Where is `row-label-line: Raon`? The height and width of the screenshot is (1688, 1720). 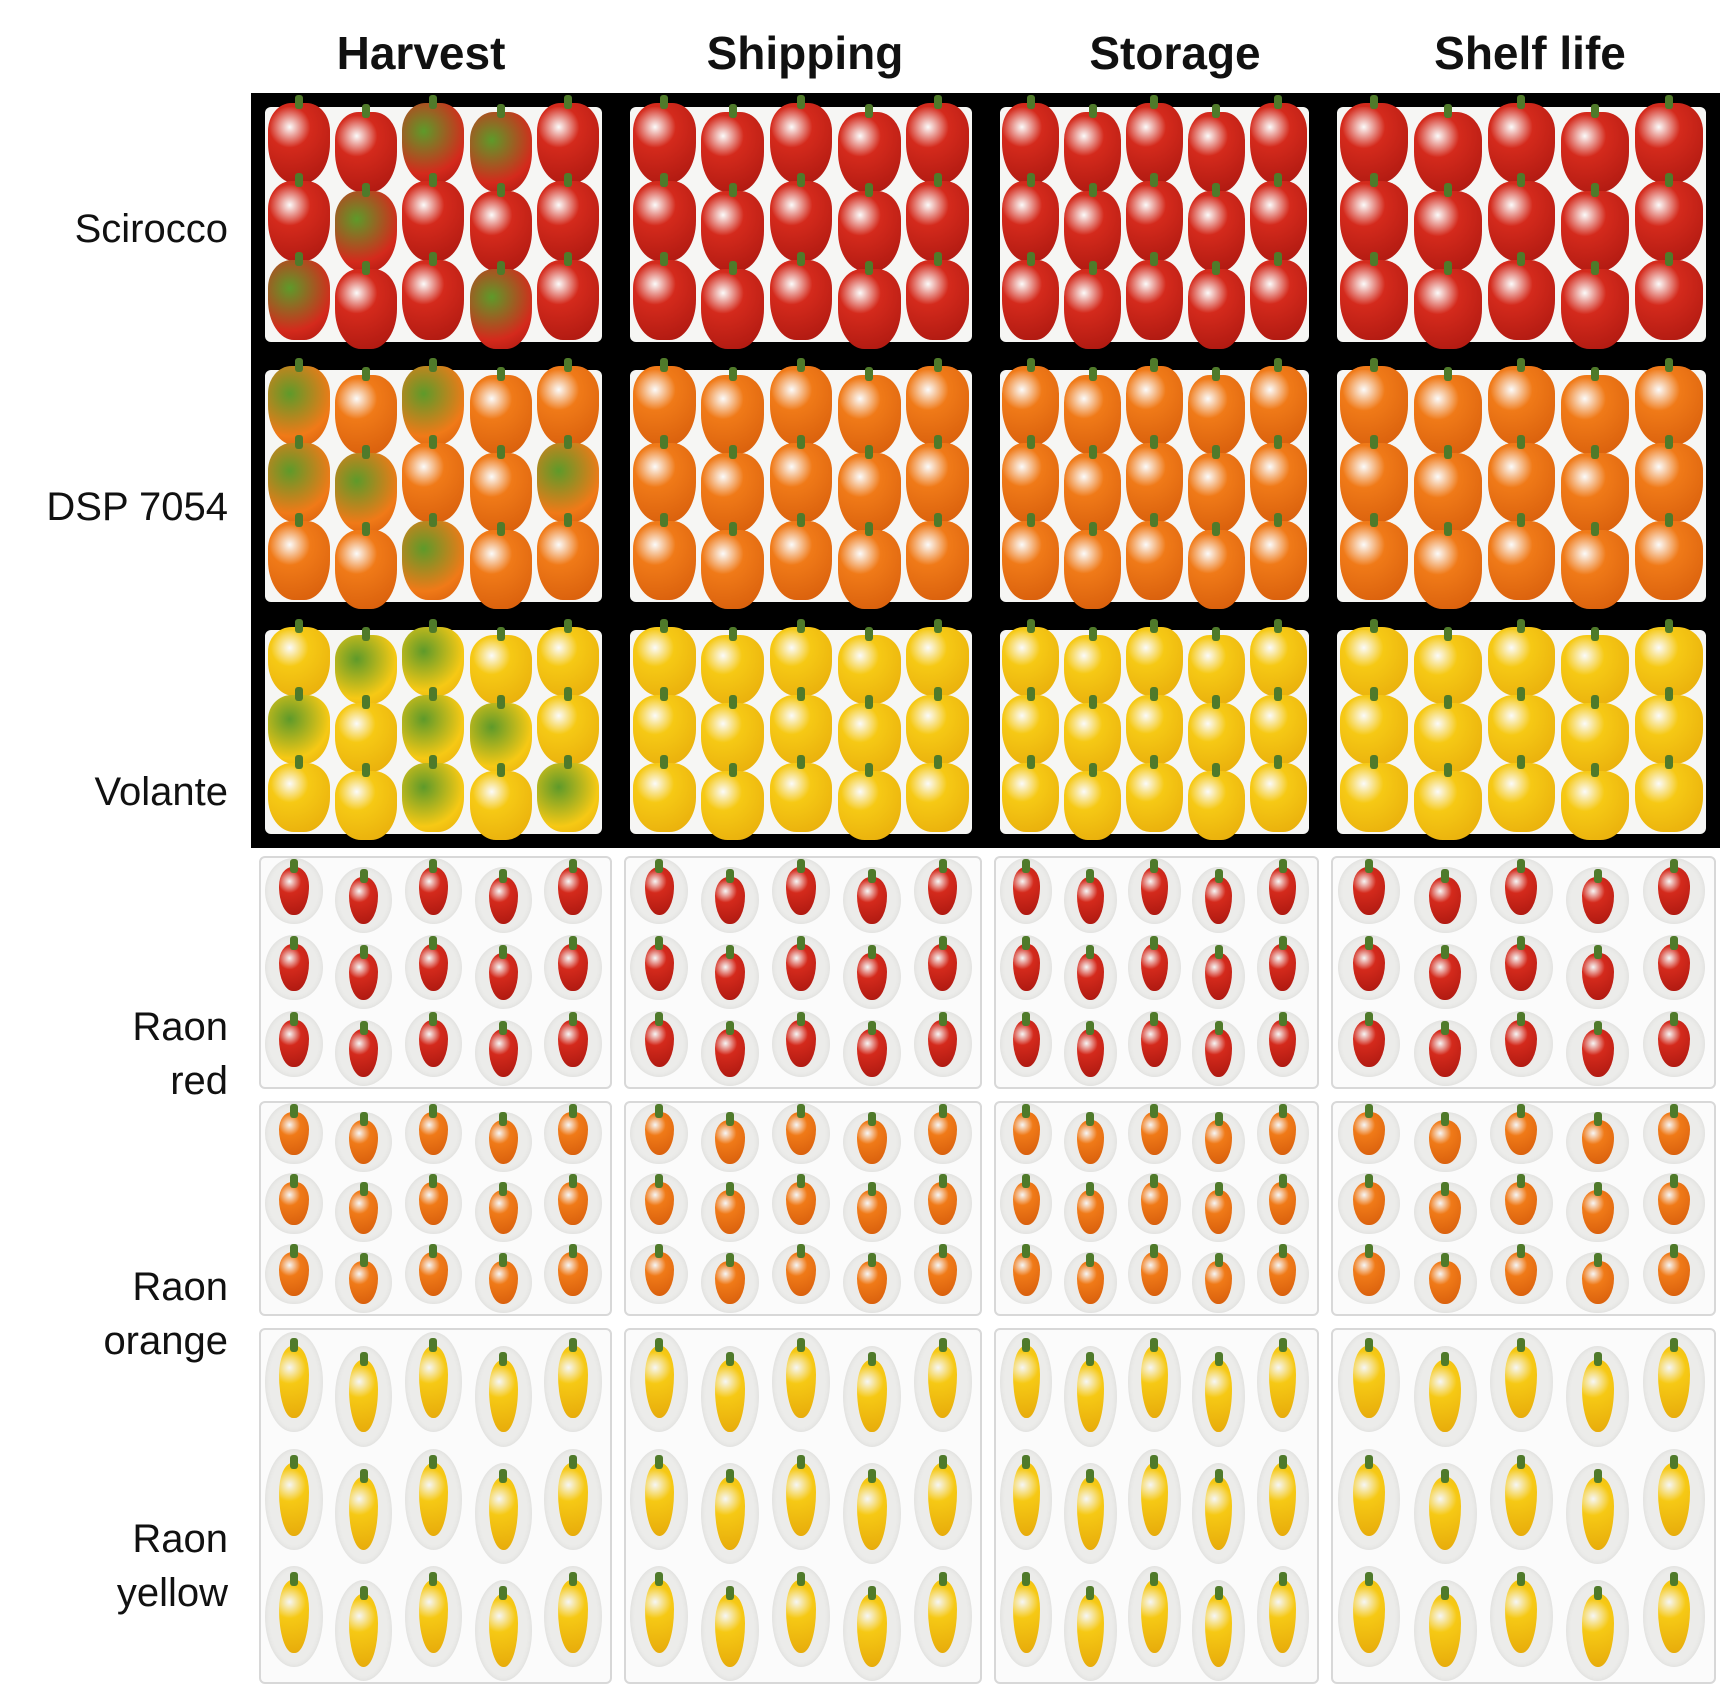 row-label-line: Raon is located at coordinates (180, 1287).